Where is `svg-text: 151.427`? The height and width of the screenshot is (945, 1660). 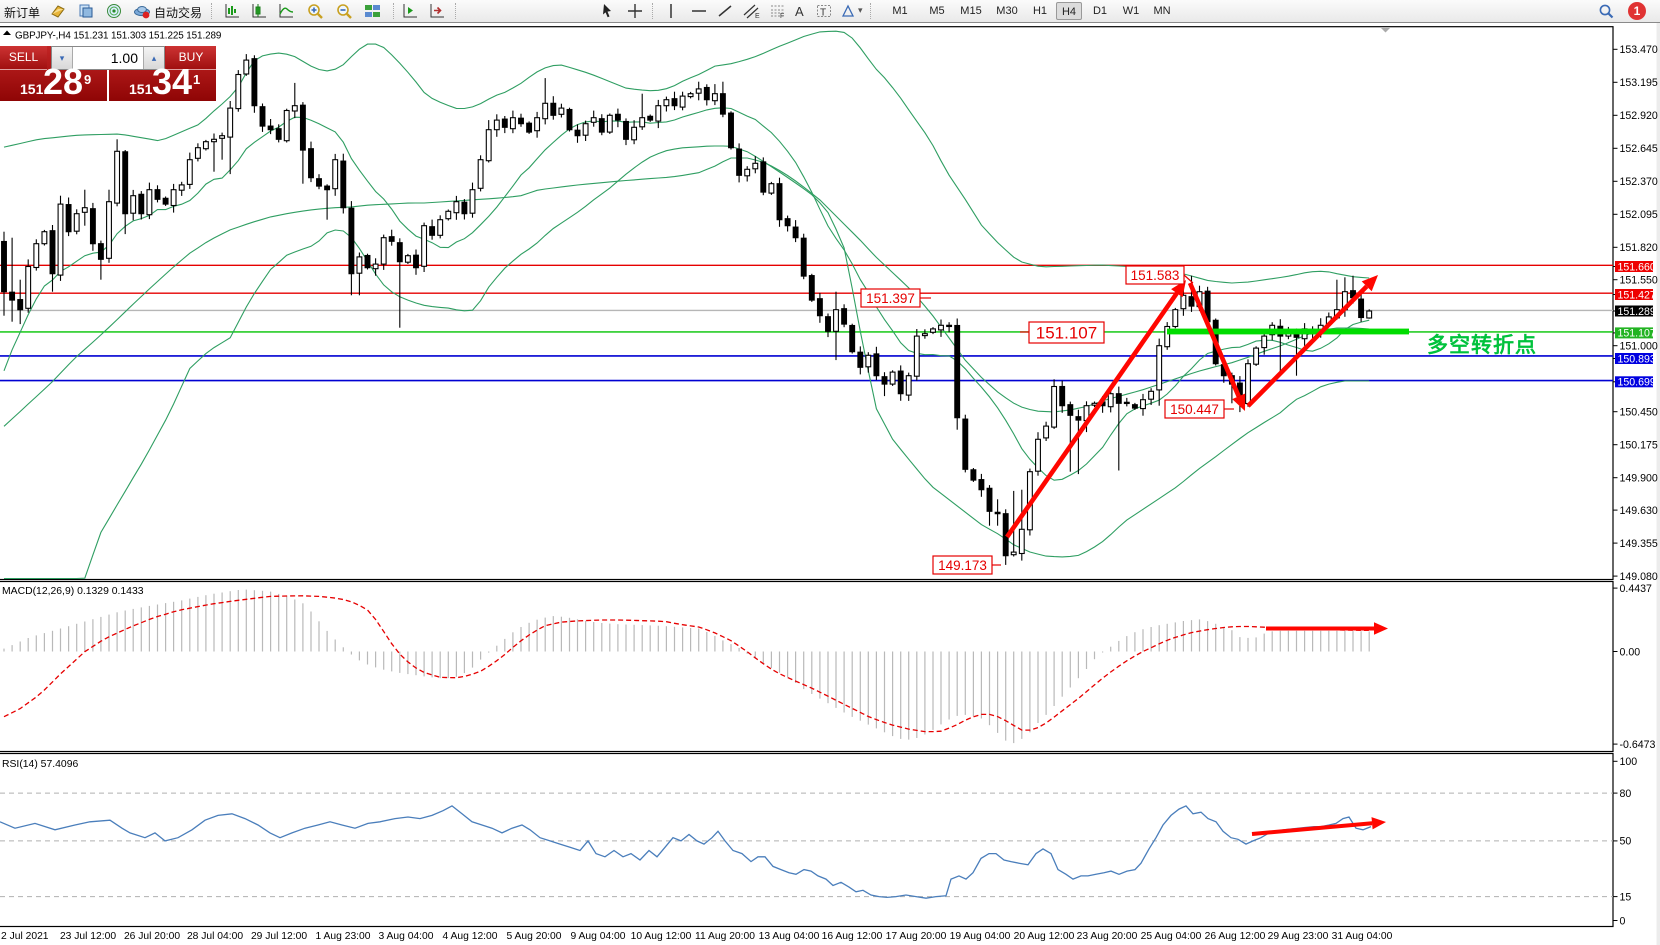
svg-text: 151.427 is located at coordinates (1637, 295).